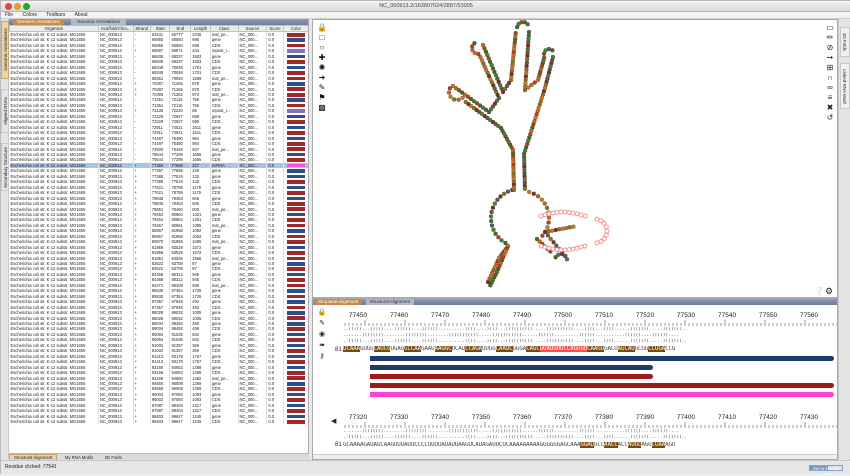 The height and width of the screenshot is (476, 850). I want to click on zoom-in-icon: ✚, so click(322, 57).